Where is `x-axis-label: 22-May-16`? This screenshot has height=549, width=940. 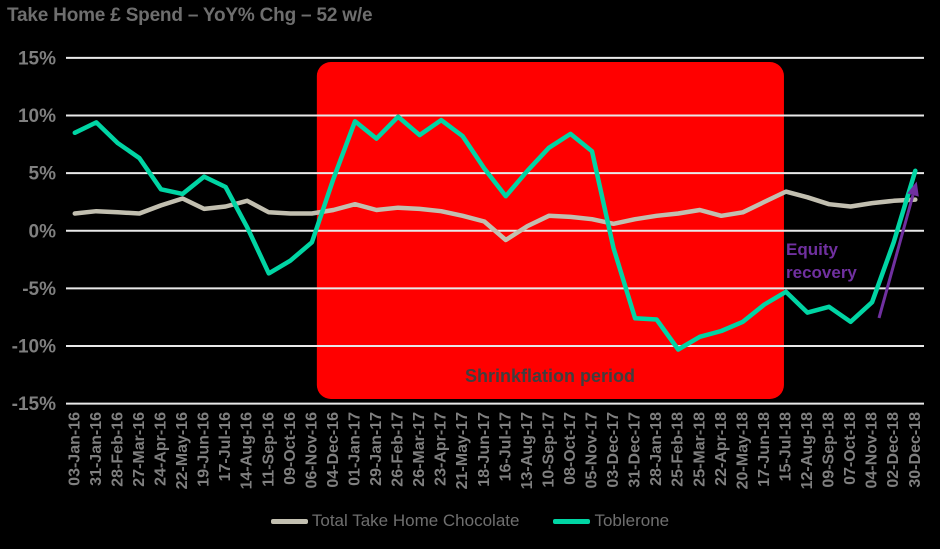 x-axis-label: 22-May-16 is located at coordinates (182, 450).